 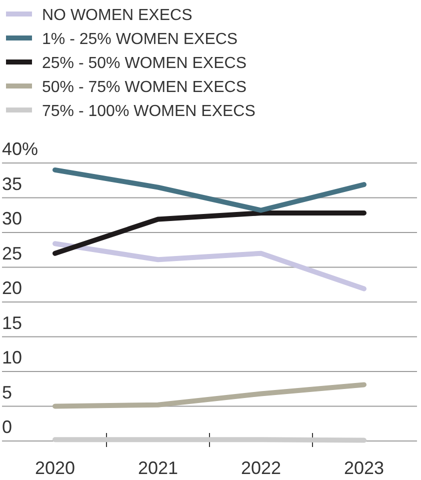 I want to click on y-tick-label: 30, so click(x=12, y=218).